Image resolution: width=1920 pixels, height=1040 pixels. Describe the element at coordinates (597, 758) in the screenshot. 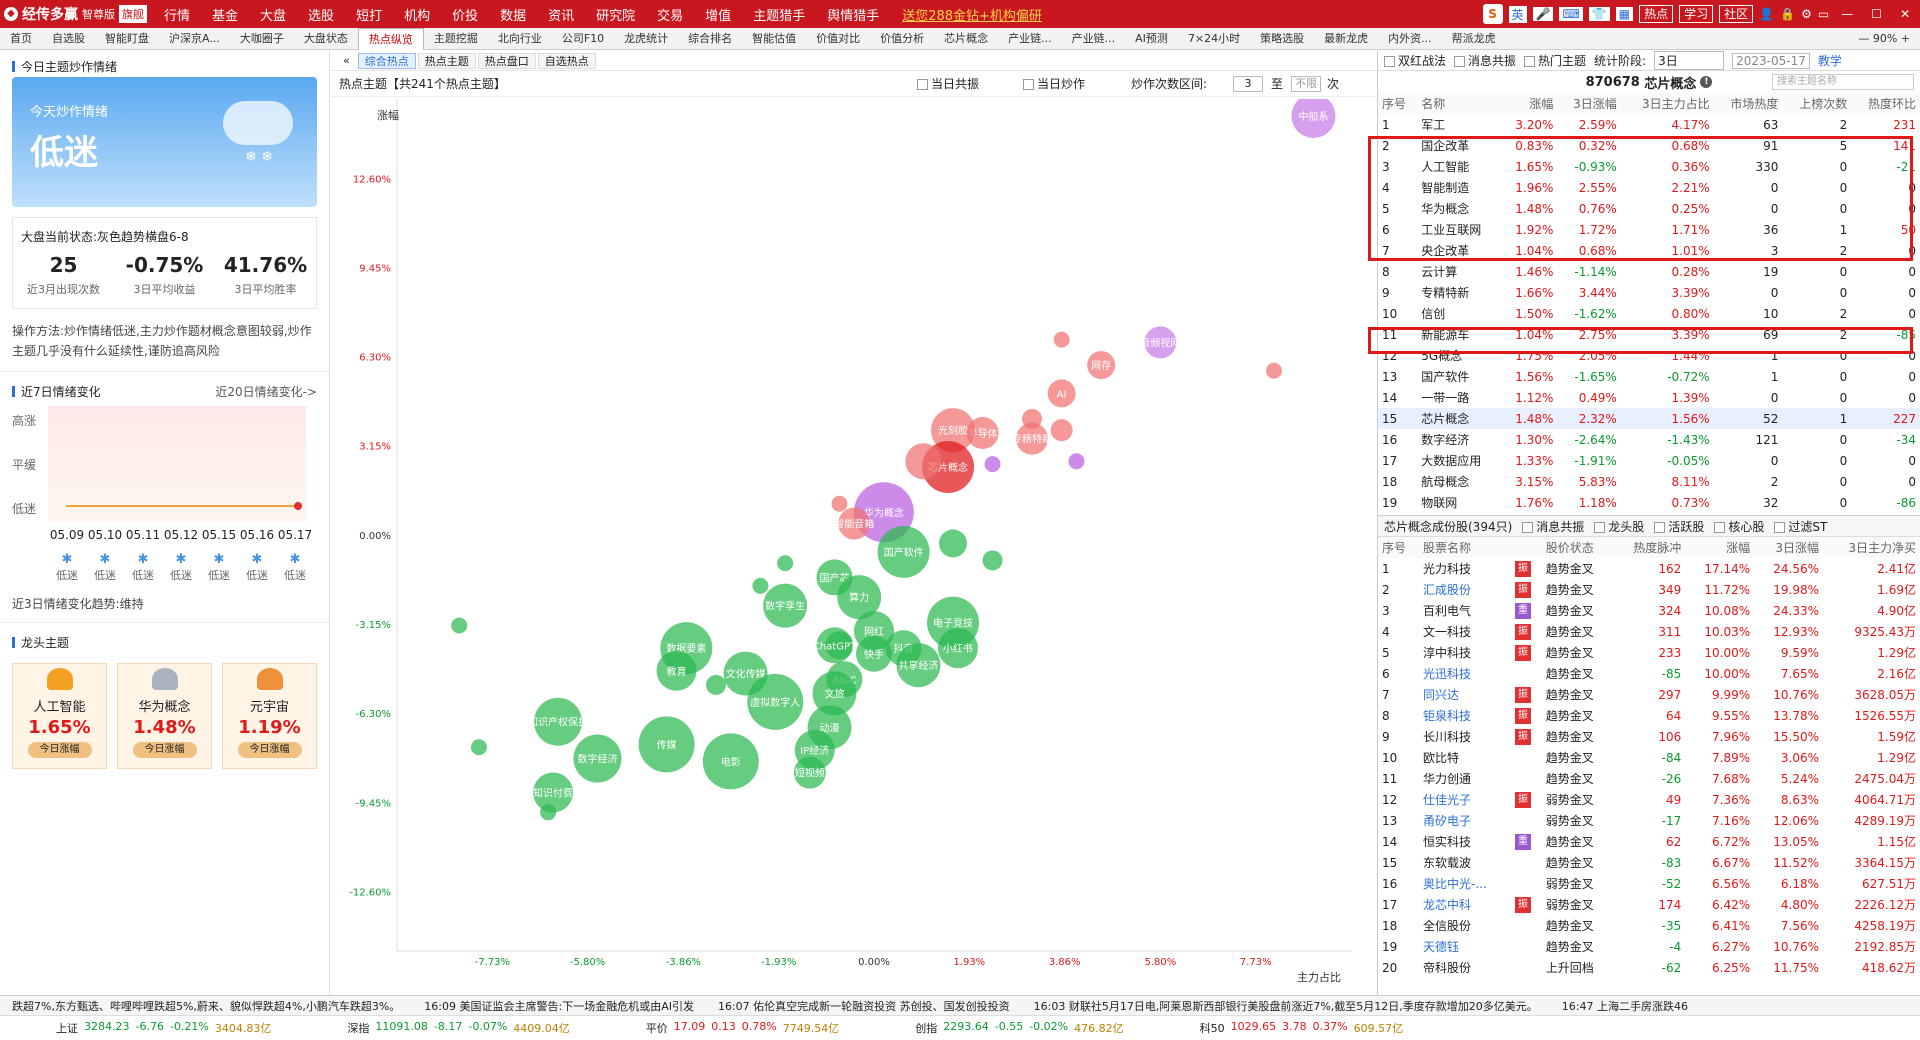

I see `theme-bubble: 数字经济` at that location.